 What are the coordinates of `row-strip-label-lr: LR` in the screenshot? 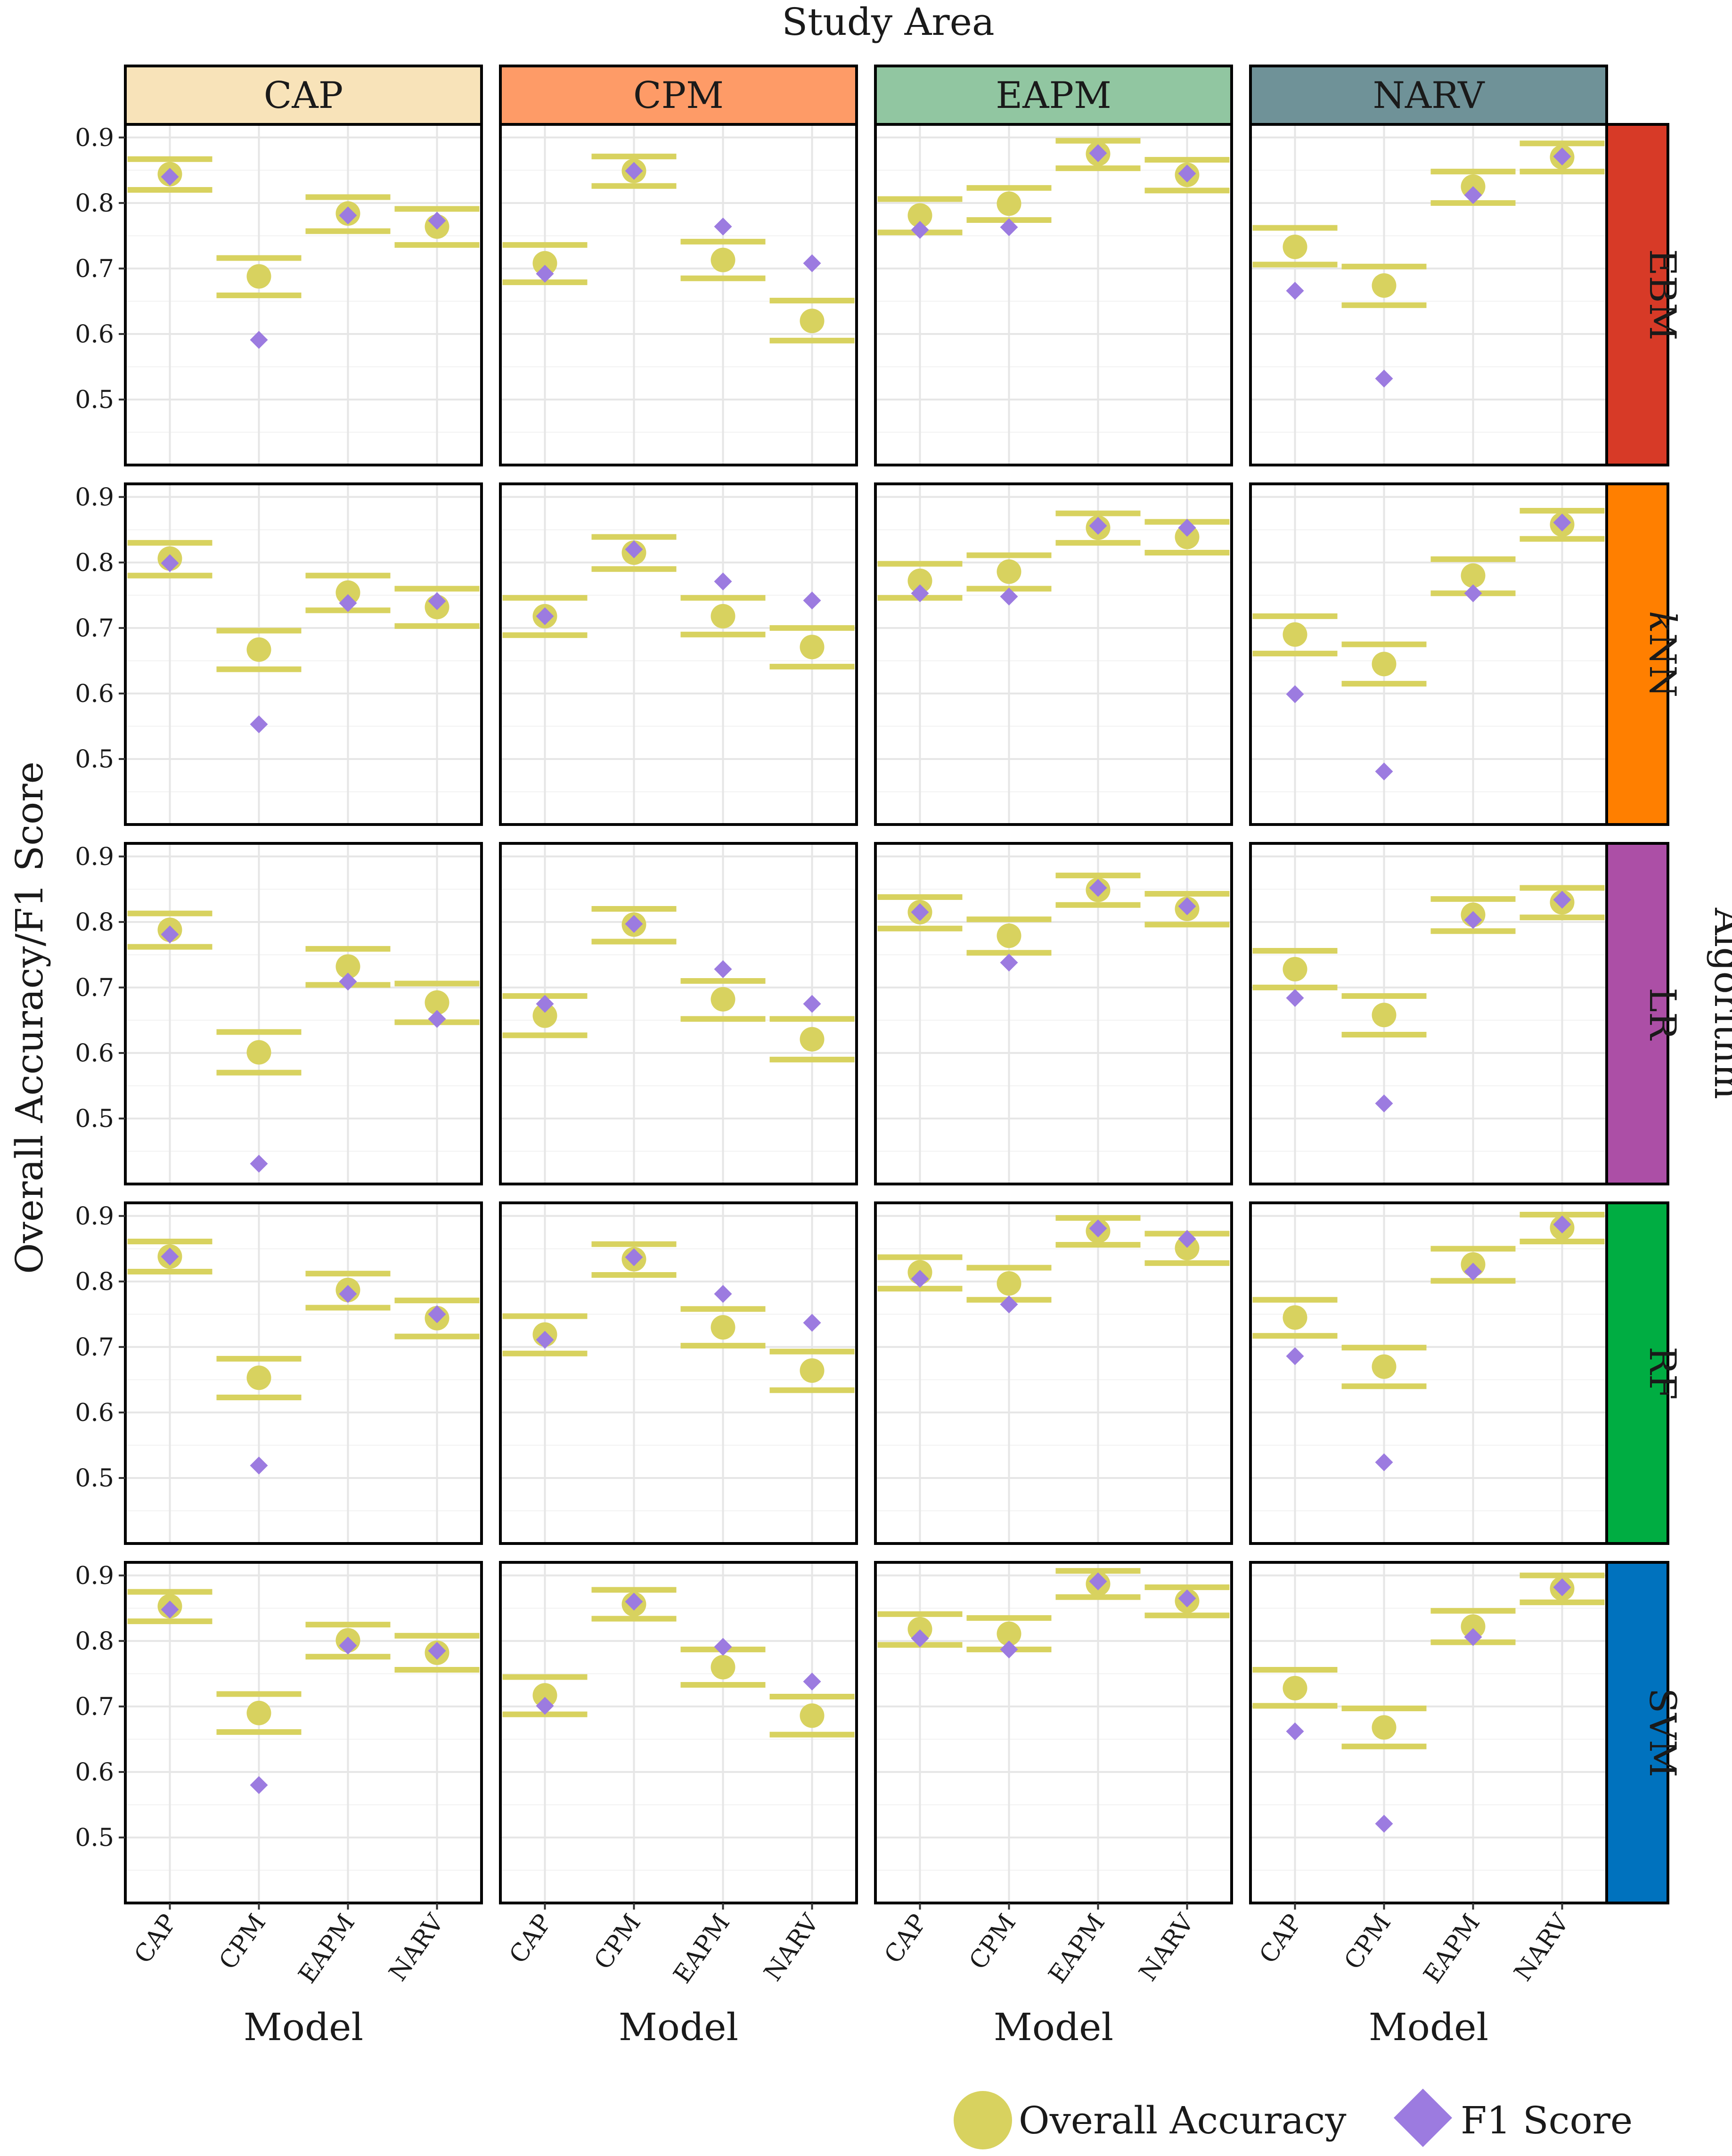 It's located at (1662, 1015).